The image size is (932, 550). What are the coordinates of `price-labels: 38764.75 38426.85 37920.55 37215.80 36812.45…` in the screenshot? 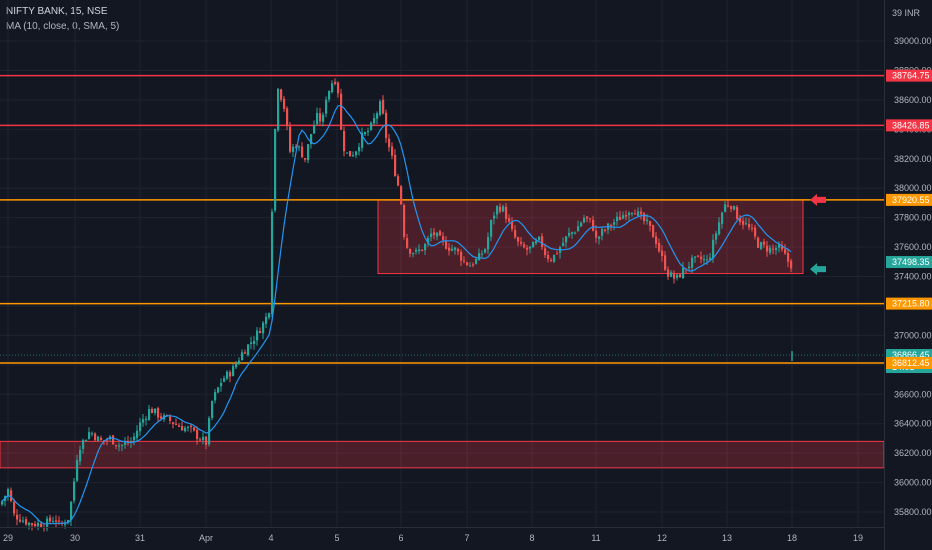 It's located at (909, 221).